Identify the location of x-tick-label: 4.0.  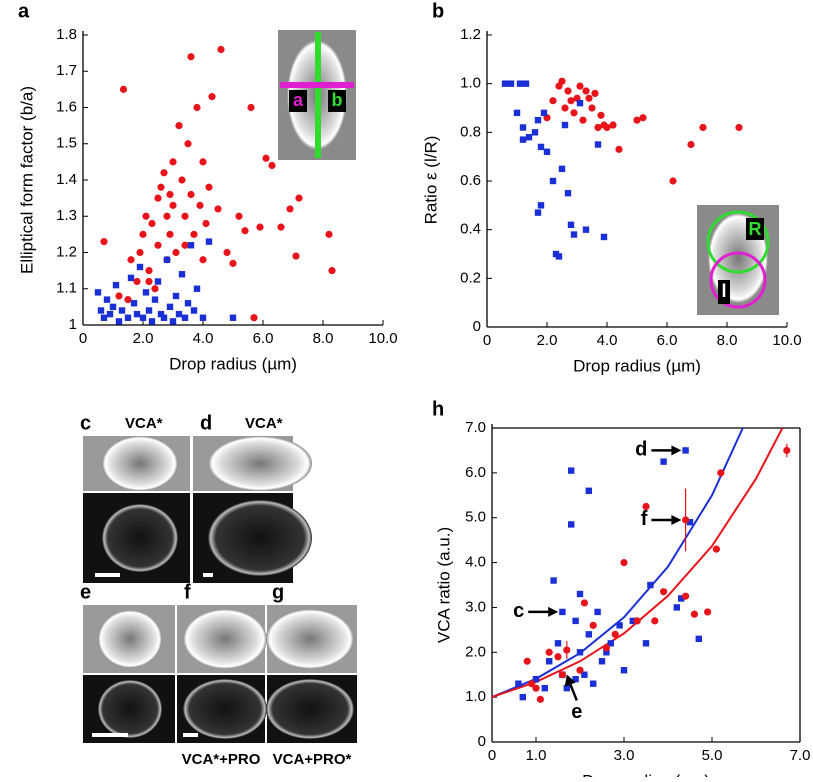
(607, 340).